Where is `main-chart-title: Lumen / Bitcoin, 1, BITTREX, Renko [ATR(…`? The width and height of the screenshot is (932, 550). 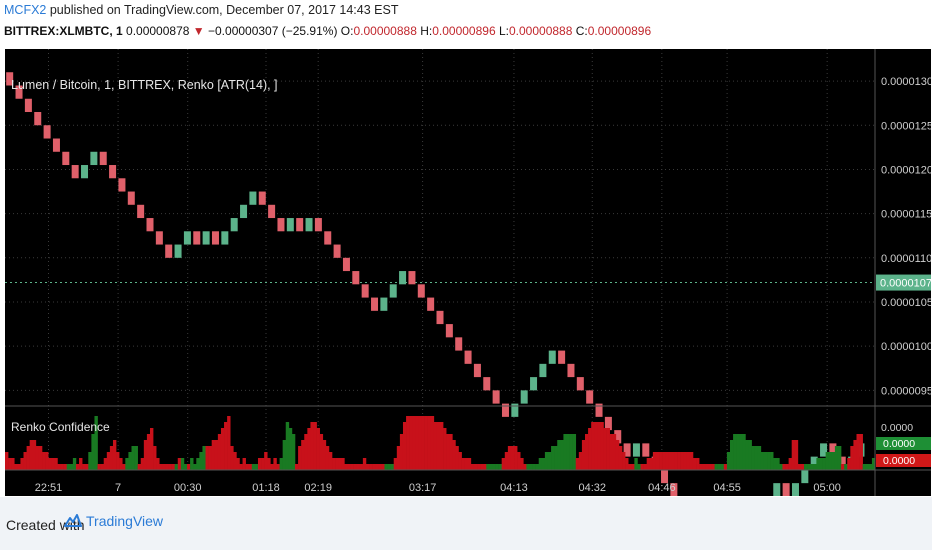 main-chart-title: Lumen / Bitcoin, 1, BITTREX, Renko [ATR(… is located at coordinates (144, 85).